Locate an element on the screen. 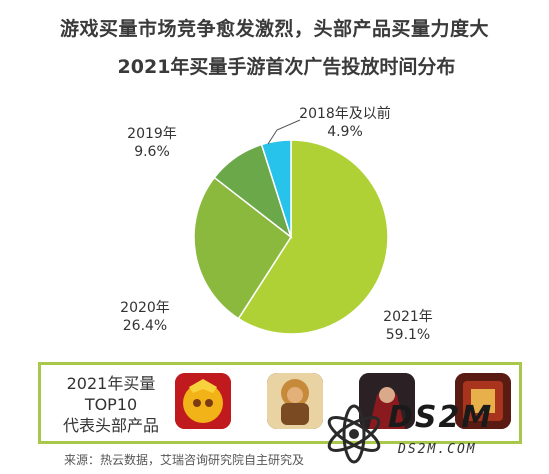 The image size is (549, 474). slice-label-3: 2019年 is located at coordinates (152, 134).